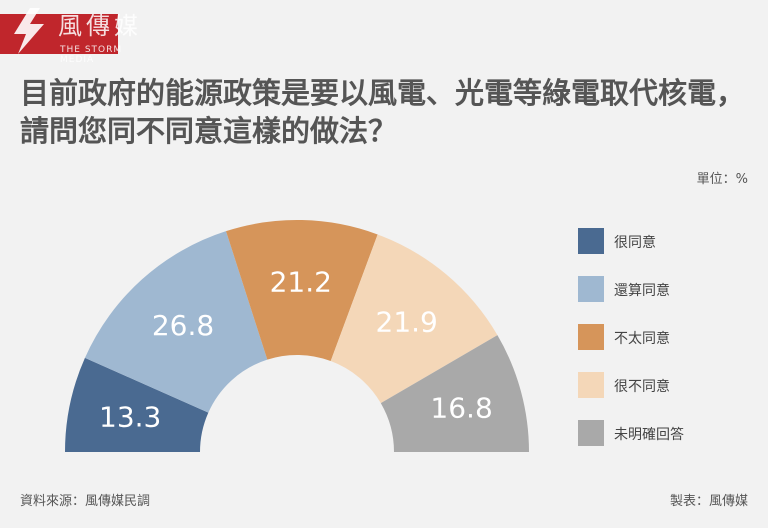 This screenshot has width=768, height=528. What do you see at coordinates (301, 282) in the screenshot?
I see `slice-value-label: 21.2` at bounding box center [301, 282].